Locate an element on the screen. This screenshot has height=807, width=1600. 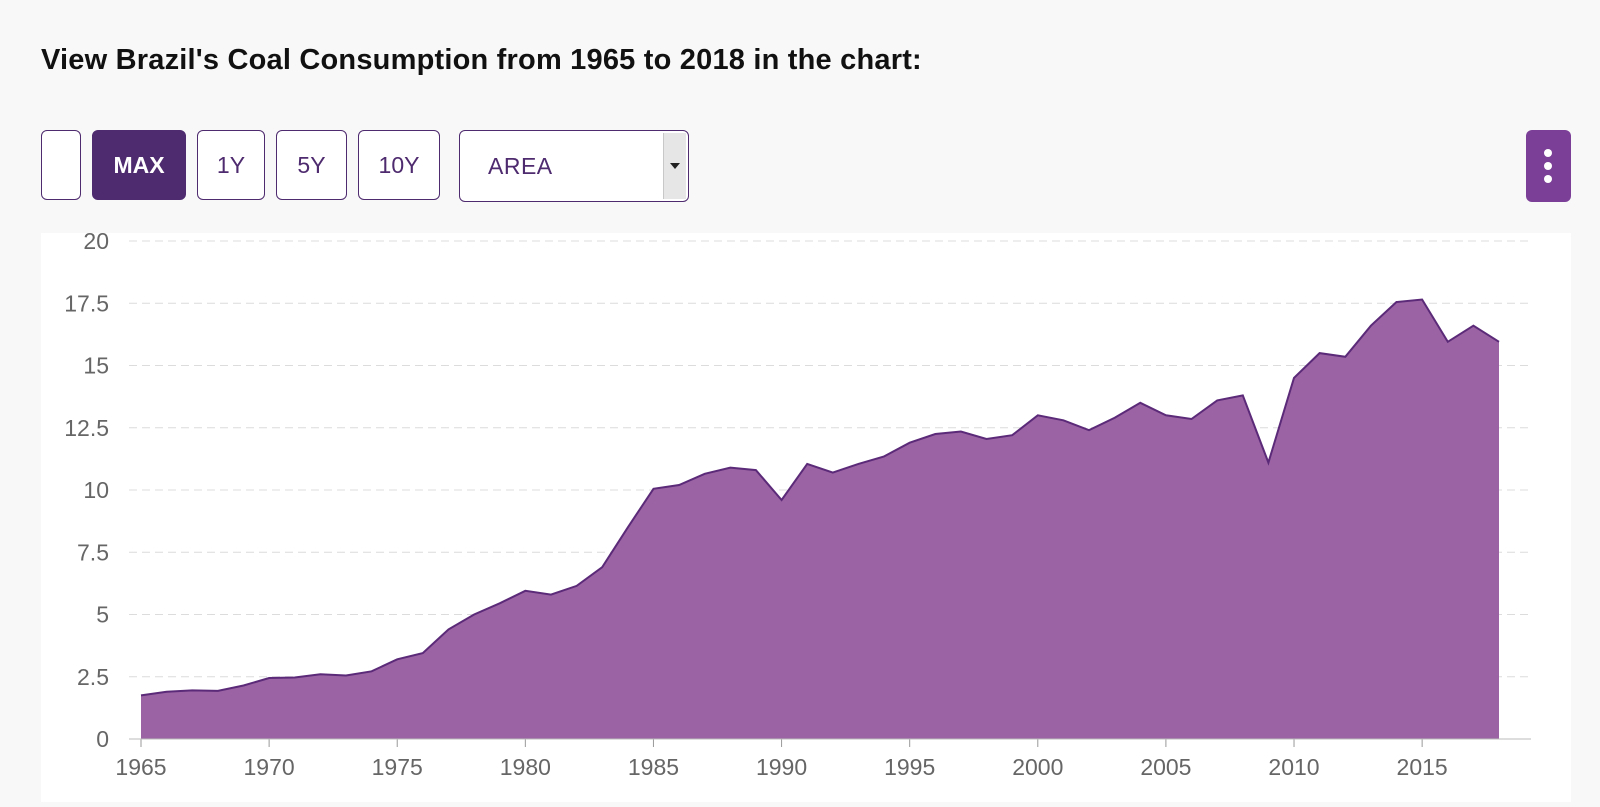
x-tick-label: 1970 is located at coordinates (269, 767).